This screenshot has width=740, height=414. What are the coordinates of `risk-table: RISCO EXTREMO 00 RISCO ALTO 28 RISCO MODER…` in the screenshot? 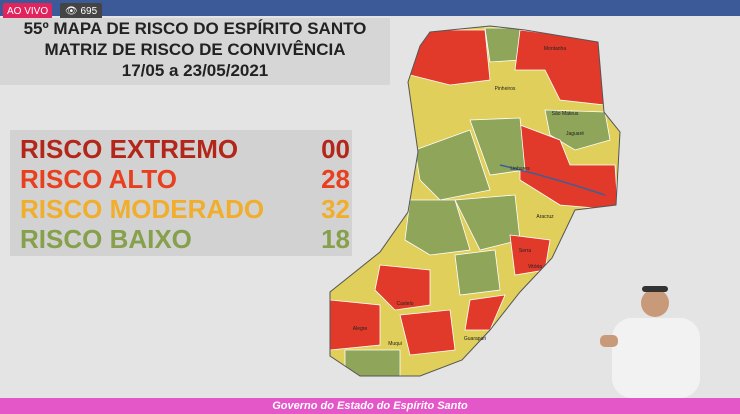 It's located at (181, 193).